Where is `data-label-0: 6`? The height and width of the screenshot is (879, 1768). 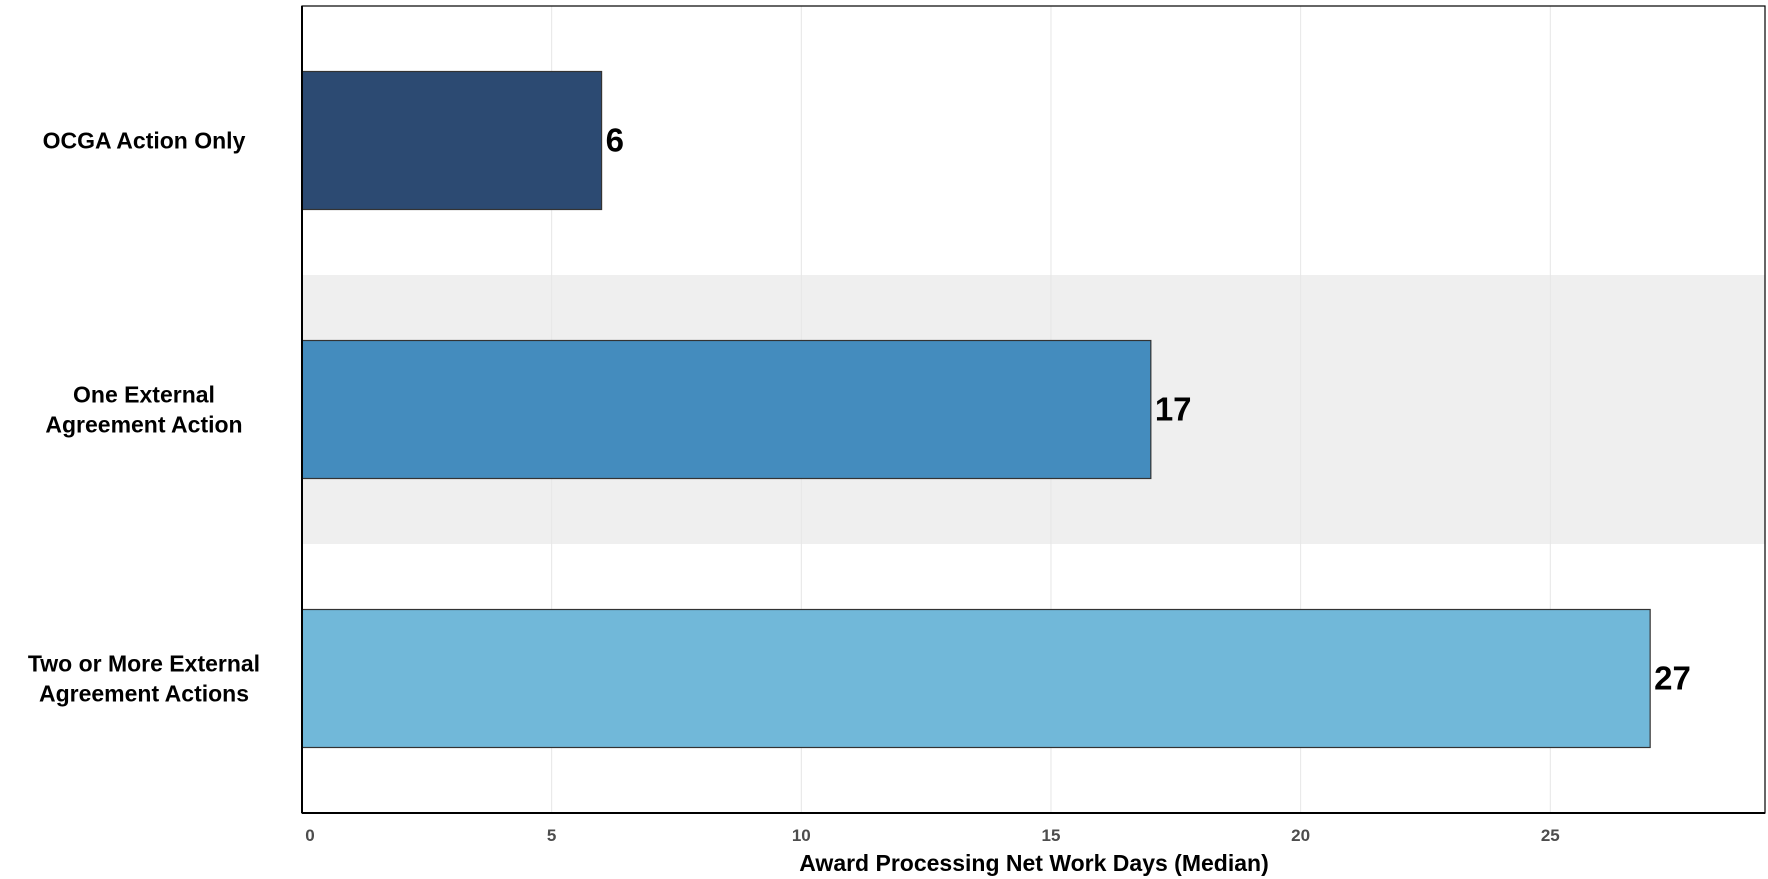
data-label-0: 6 is located at coordinates (615, 140).